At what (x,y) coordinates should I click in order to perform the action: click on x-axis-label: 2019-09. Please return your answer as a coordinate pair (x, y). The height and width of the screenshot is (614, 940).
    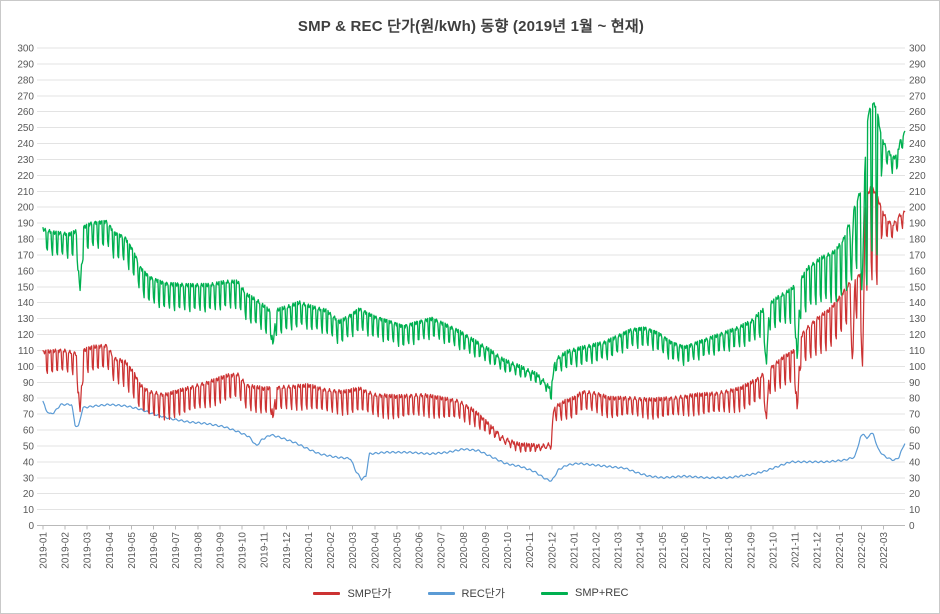
    Looking at the image, I should click on (220, 550).